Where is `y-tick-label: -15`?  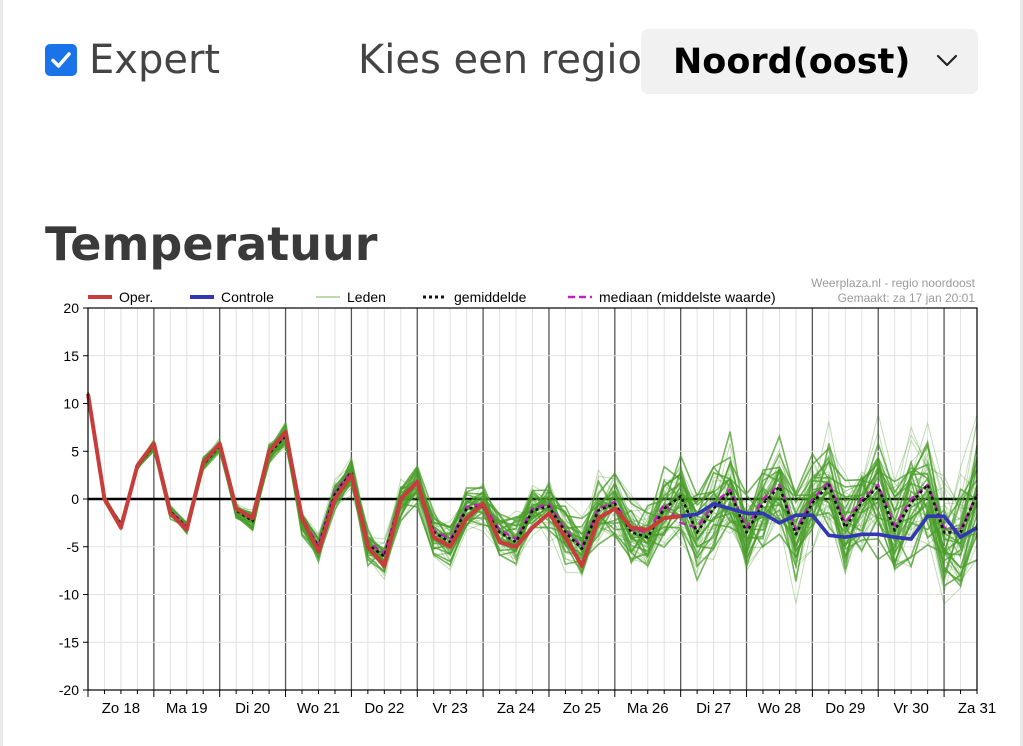 y-tick-label: -15 is located at coordinates (69, 642).